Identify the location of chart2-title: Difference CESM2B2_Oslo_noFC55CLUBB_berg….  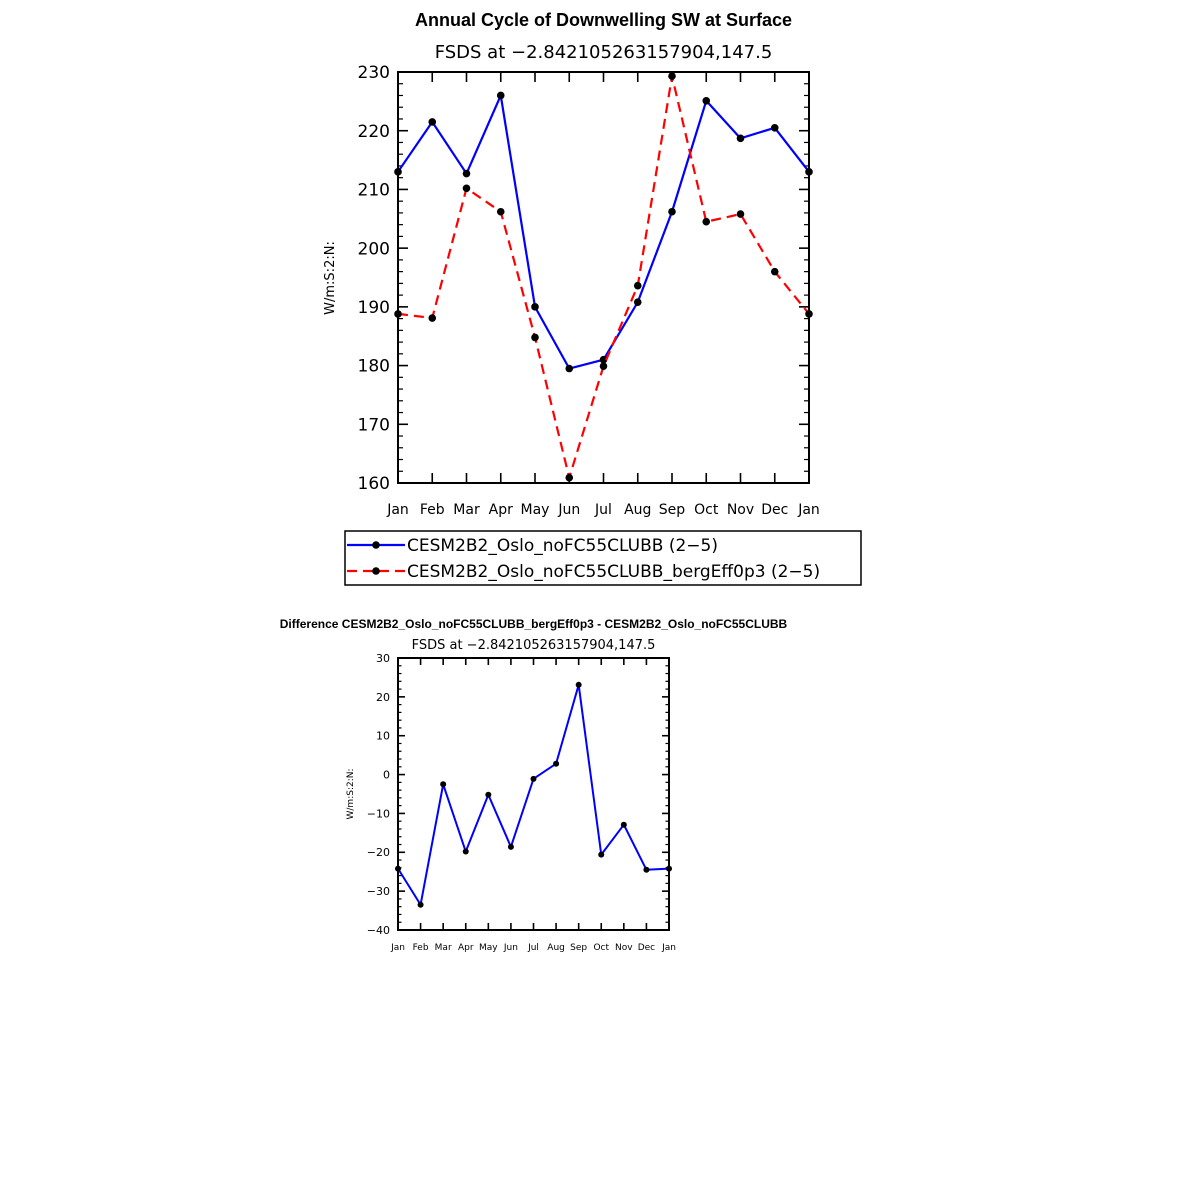
(534, 624).